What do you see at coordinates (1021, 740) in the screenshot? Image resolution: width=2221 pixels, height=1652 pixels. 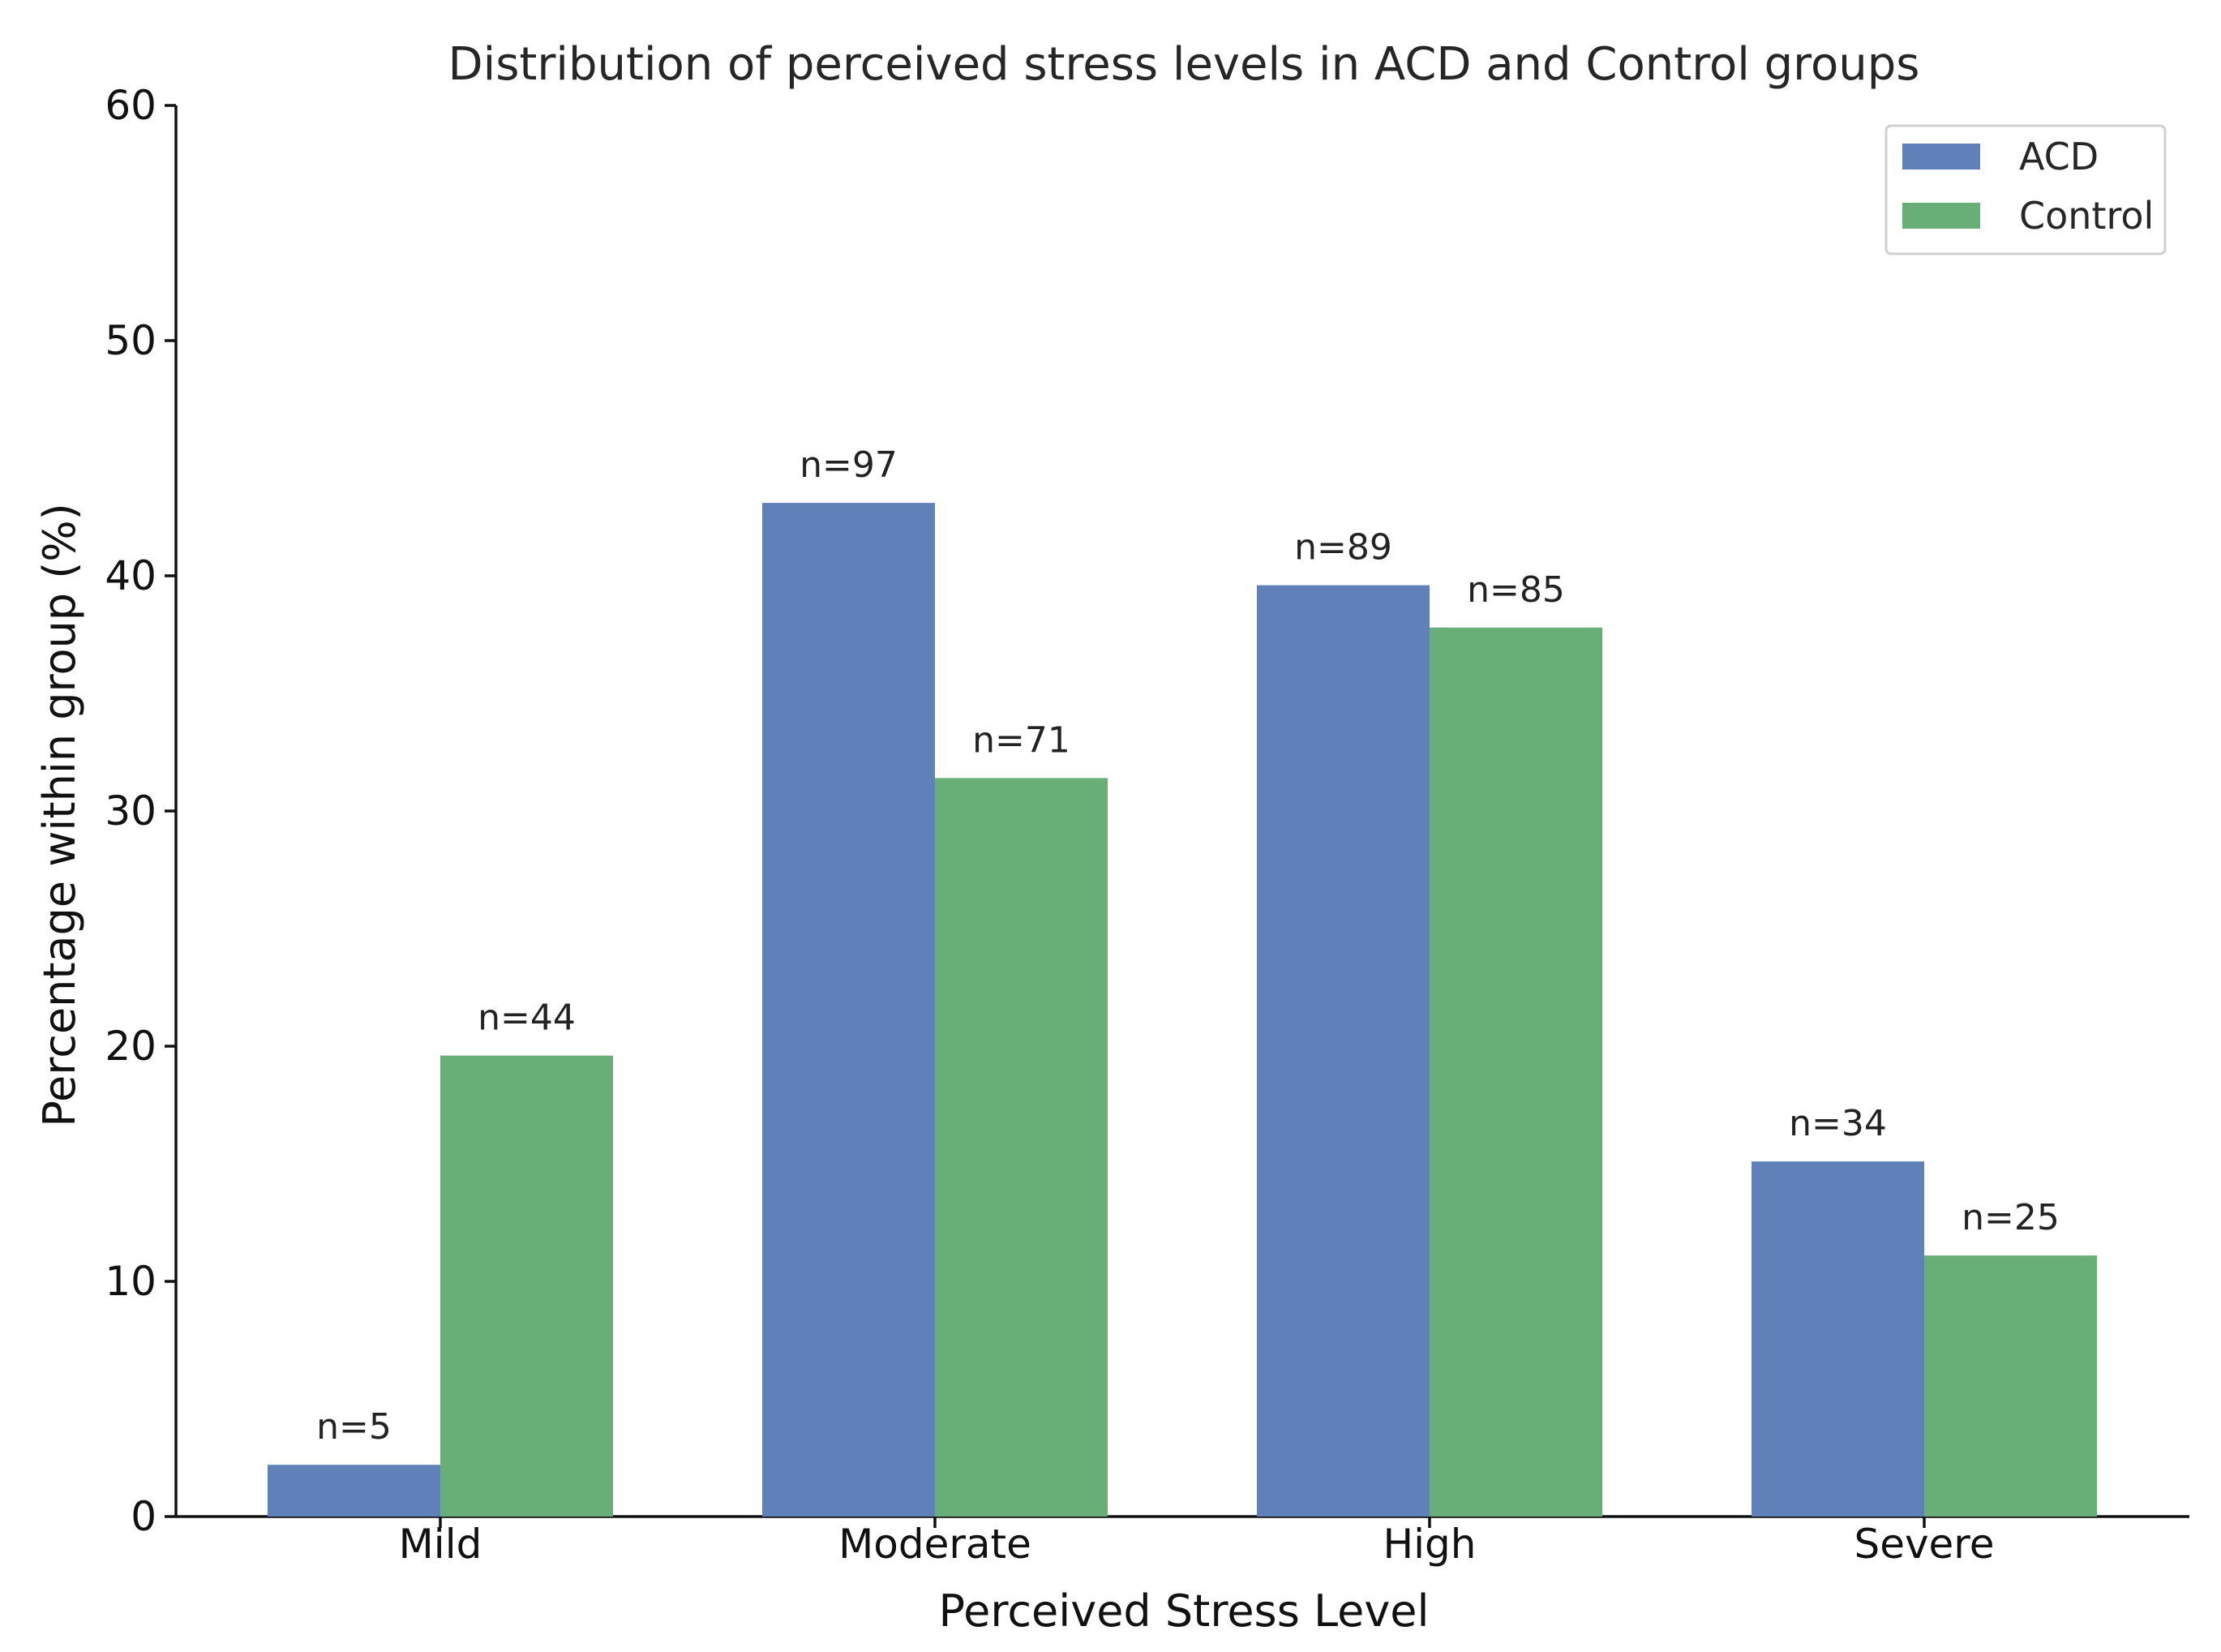 I see `bar-label-control-moderate: n=71` at bounding box center [1021, 740].